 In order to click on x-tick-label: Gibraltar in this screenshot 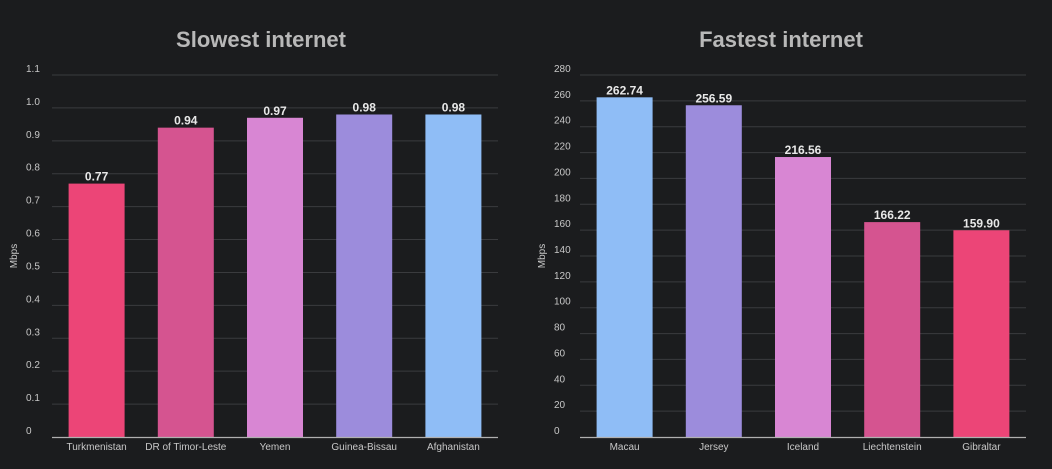, I will do `click(981, 447)`.